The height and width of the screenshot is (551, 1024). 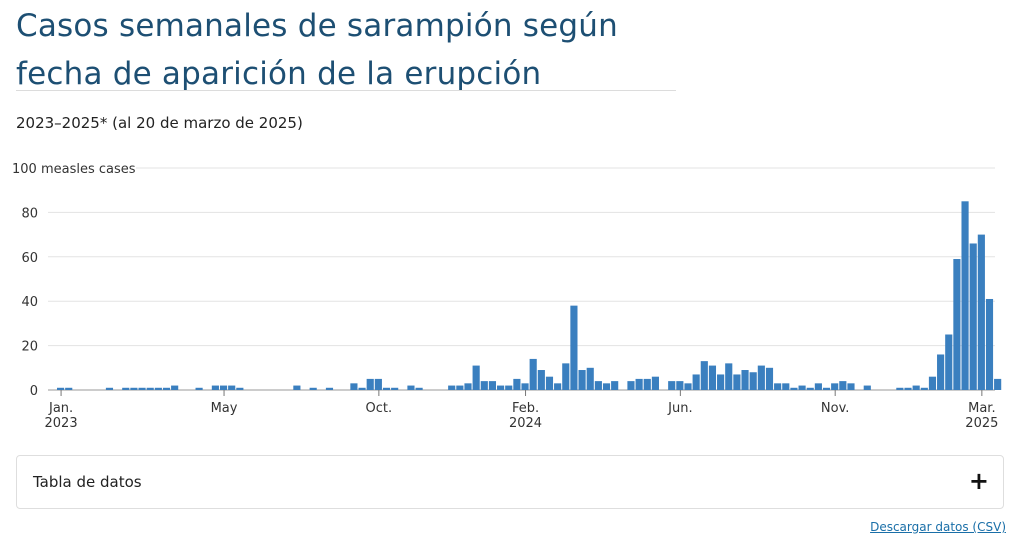 What do you see at coordinates (224, 408) in the screenshot?
I see `x-tick-label: May` at bounding box center [224, 408].